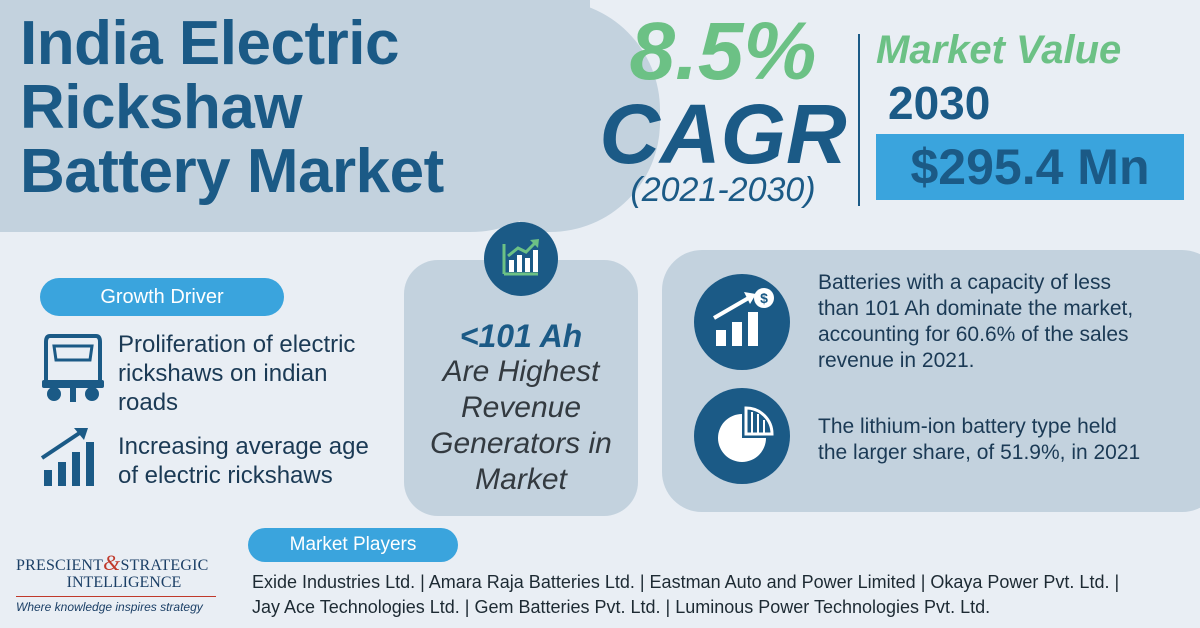 The image size is (1200, 628). I want to click on cagr-label: CAGR, so click(723, 134).